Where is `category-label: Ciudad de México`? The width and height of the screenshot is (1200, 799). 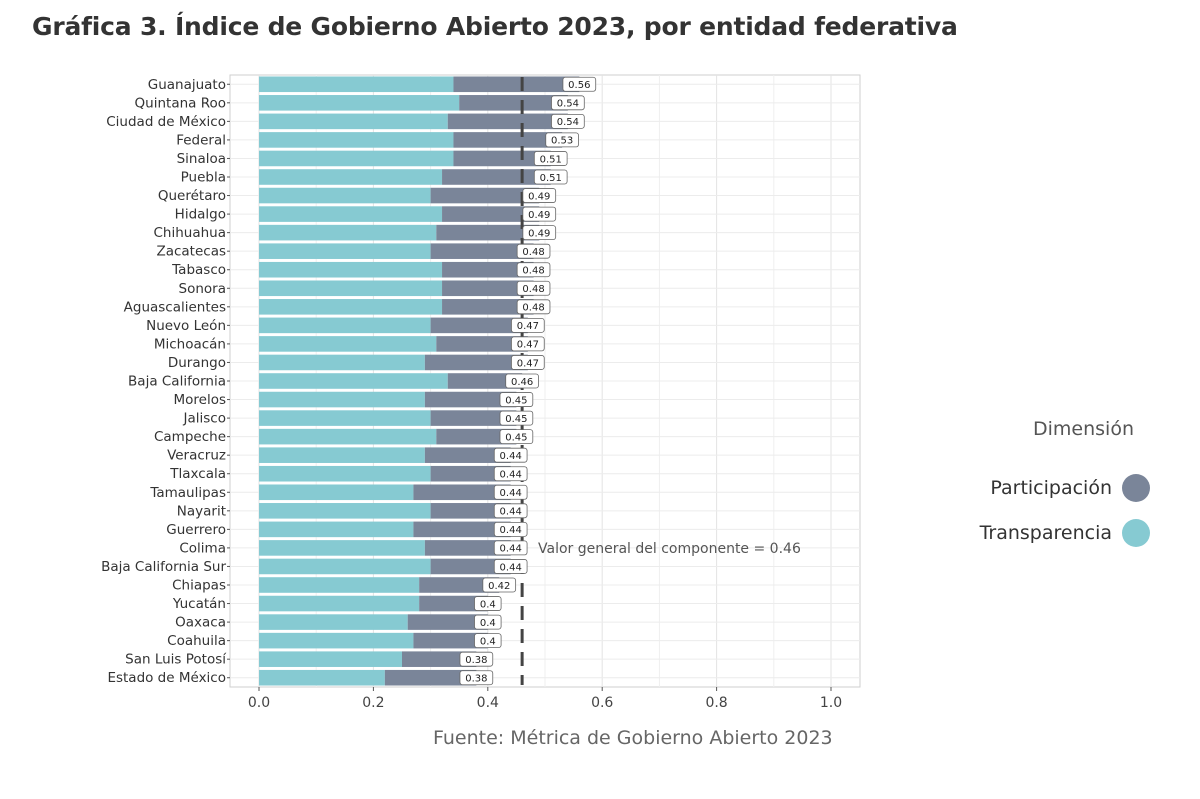
category-label: Ciudad de México is located at coordinates (166, 122).